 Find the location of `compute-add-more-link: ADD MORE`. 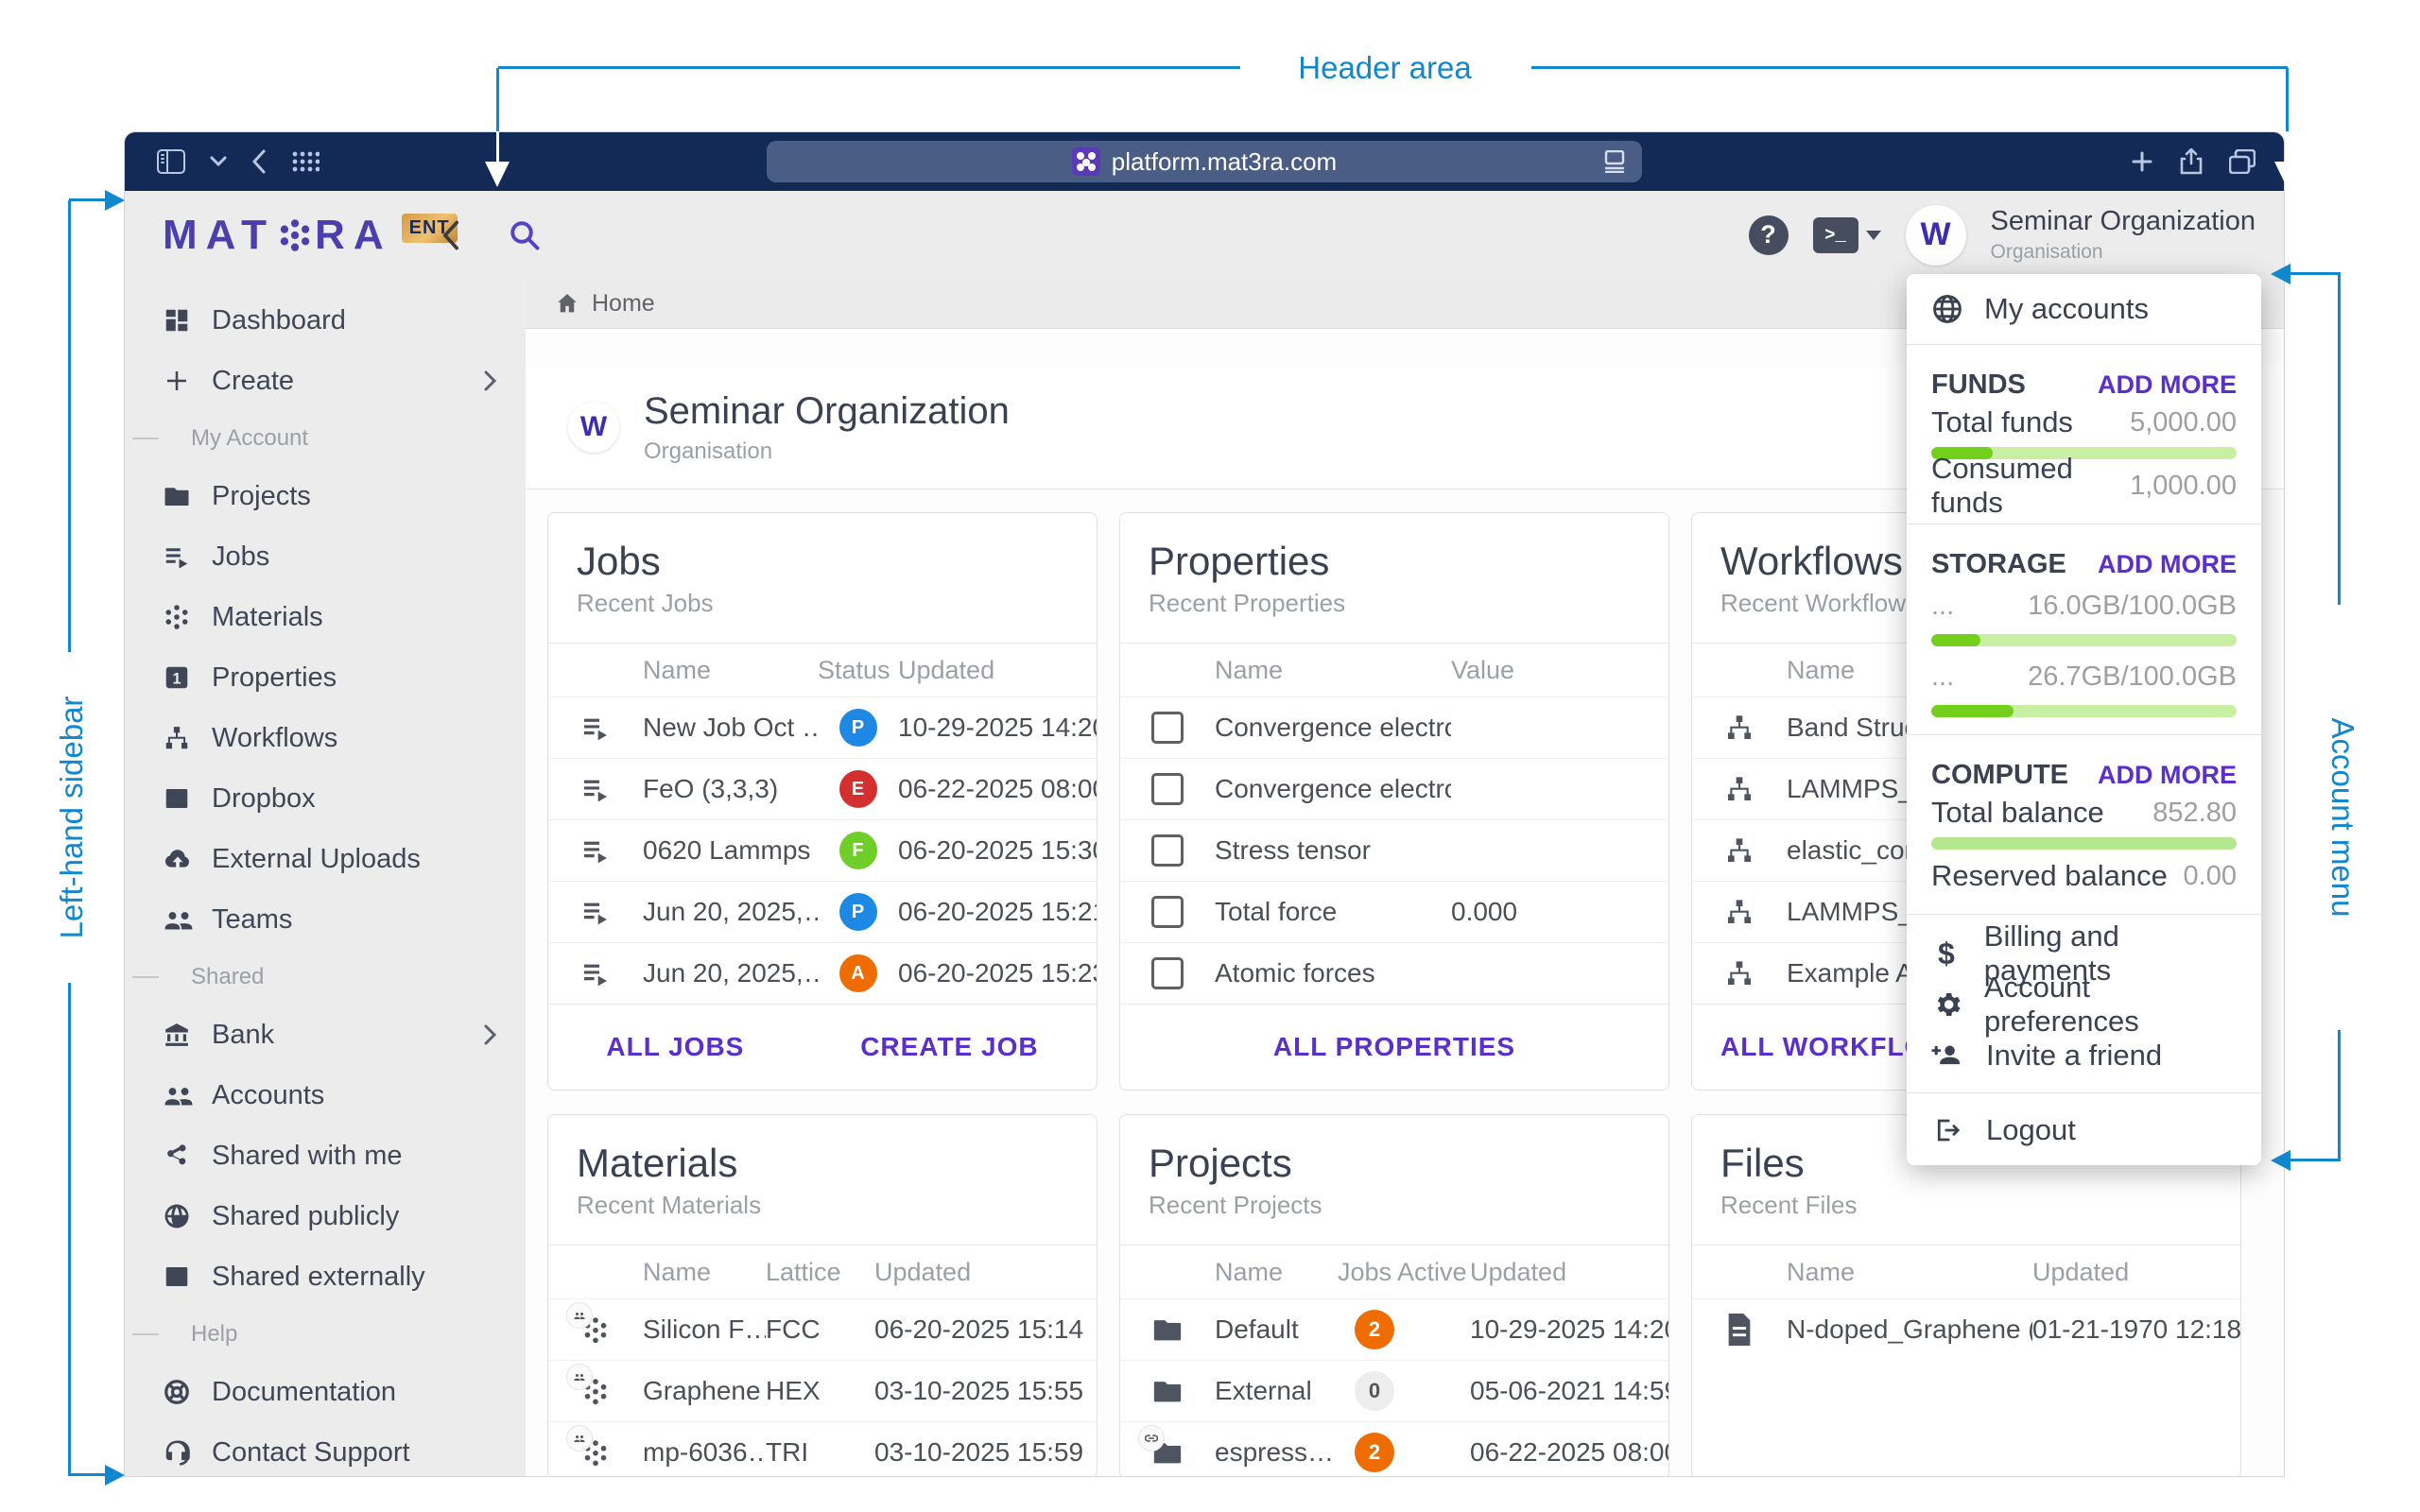

compute-add-more-link: ADD MORE is located at coordinates (2167, 774).